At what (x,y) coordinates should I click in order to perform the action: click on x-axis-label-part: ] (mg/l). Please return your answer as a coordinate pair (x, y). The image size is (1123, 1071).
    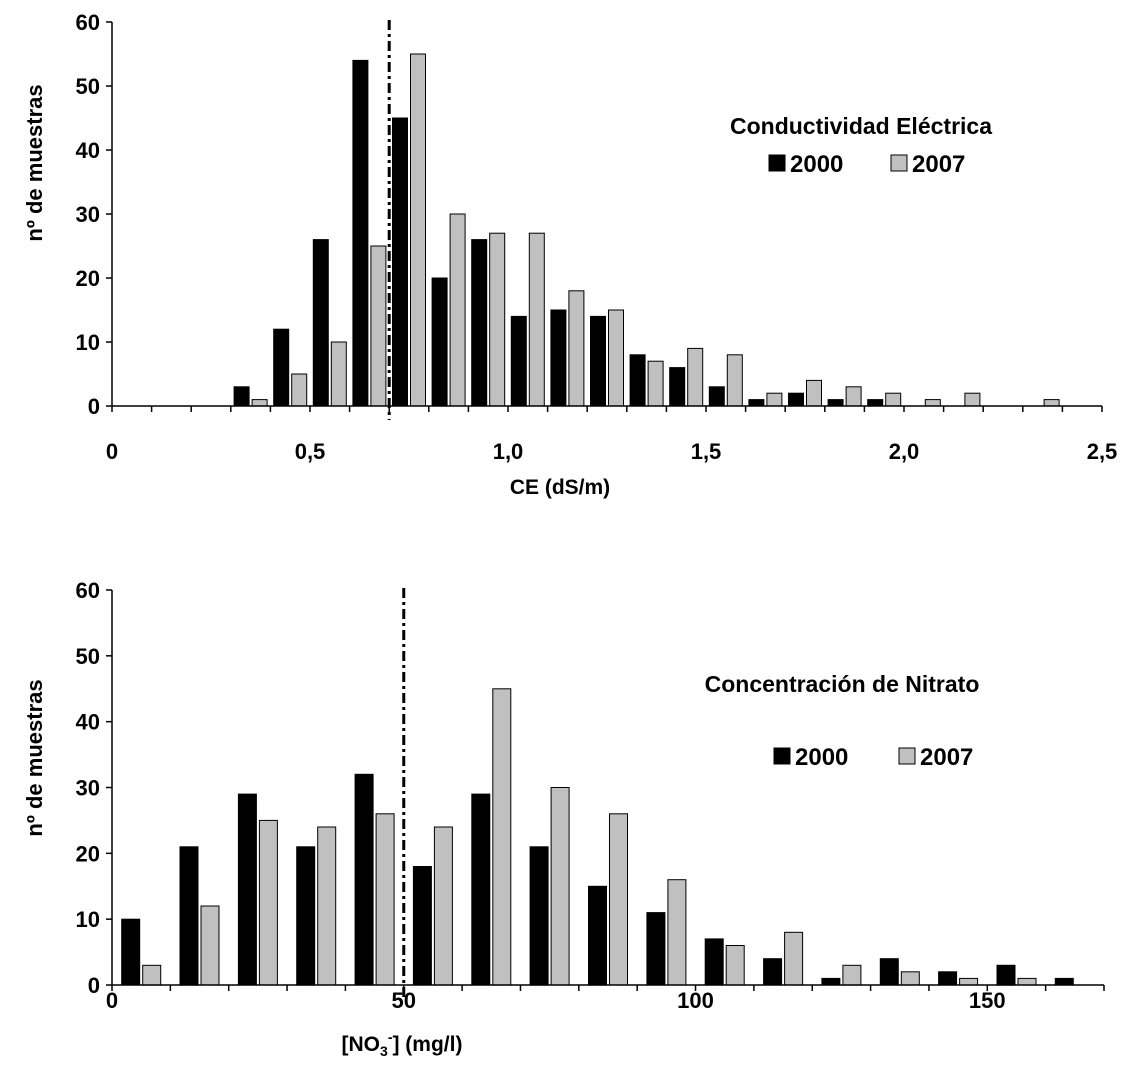
    Looking at the image, I should click on (427, 1044).